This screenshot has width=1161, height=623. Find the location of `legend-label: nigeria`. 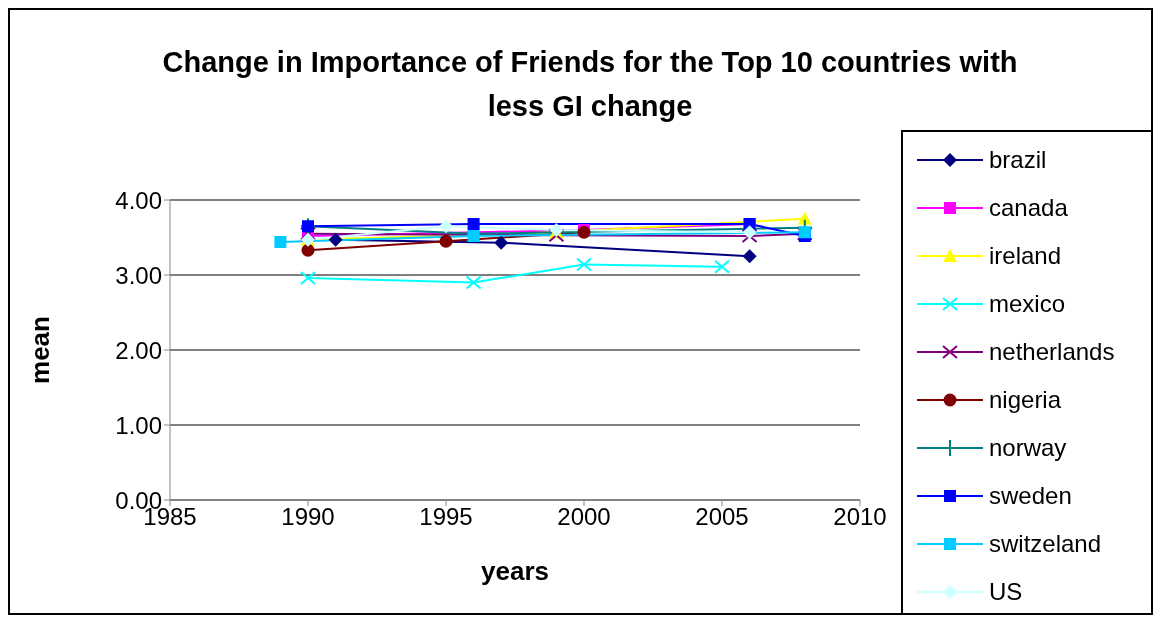

legend-label: nigeria is located at coordinates (1025, 400).